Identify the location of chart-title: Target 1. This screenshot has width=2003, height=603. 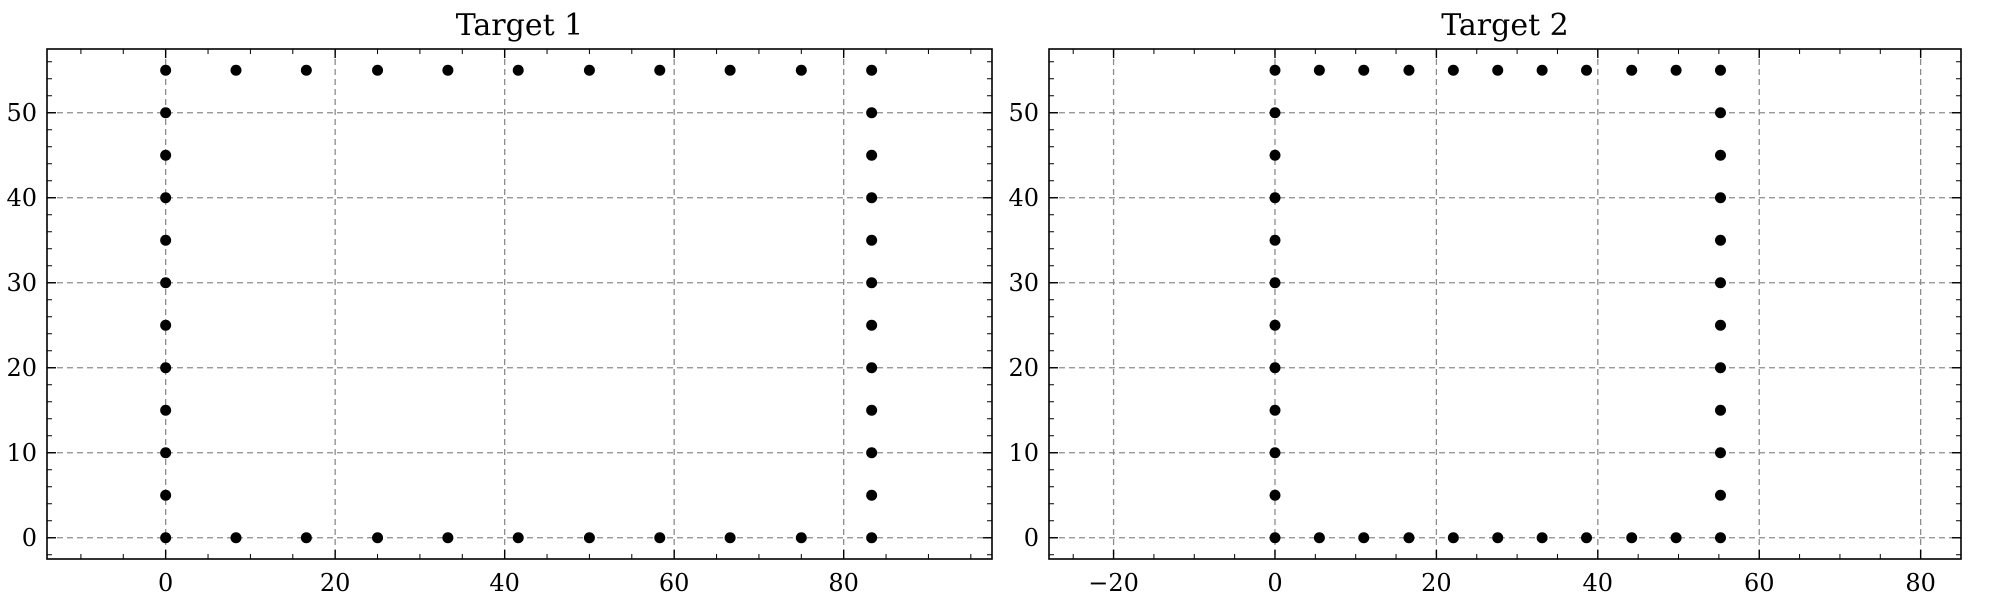
(520, 25).